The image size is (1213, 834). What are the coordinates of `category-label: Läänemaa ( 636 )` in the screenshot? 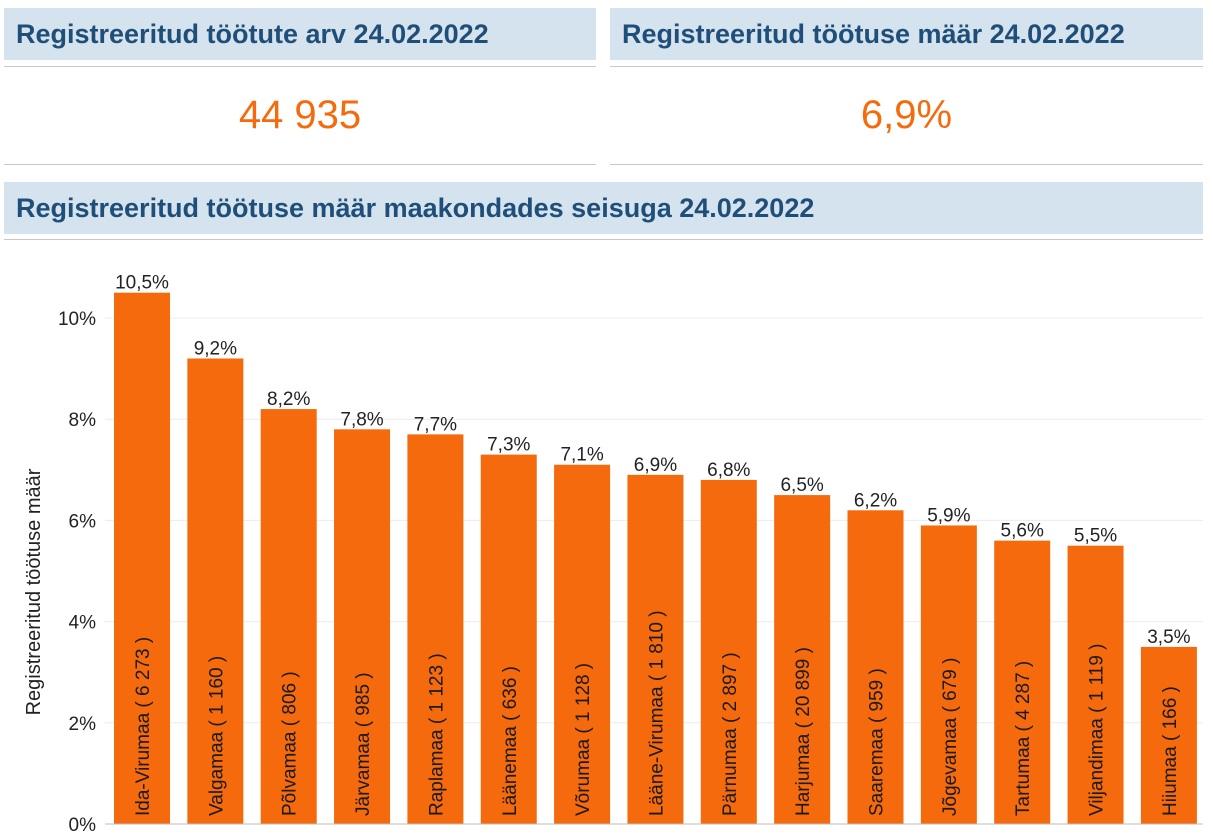 It's located at (510, 741).